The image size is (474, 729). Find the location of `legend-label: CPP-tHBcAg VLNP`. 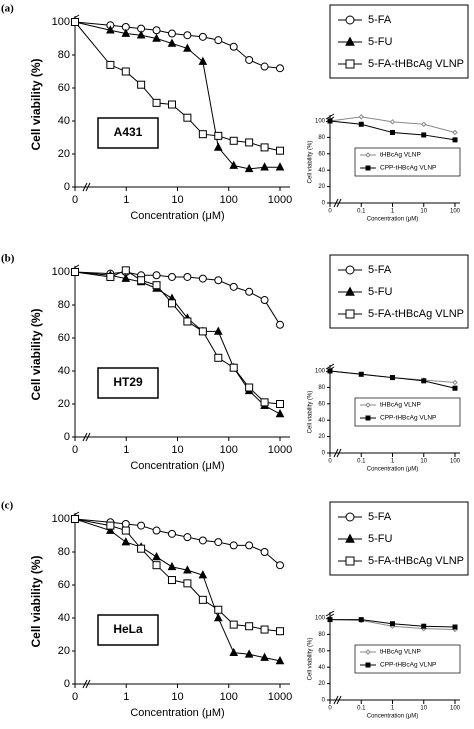

legend-label: CPP-tHBcAg VLNP is located at coordinates (408, 418).